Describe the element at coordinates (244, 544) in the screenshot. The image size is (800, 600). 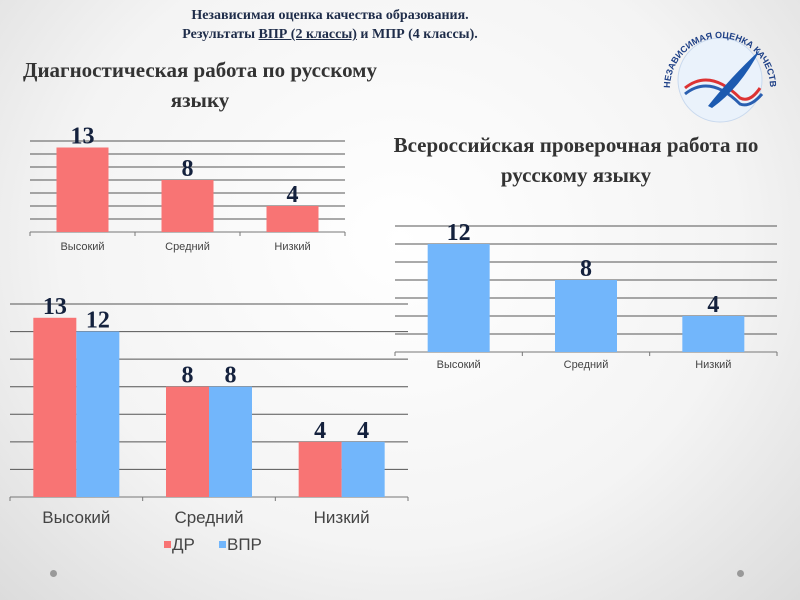
I see `legend-label: ВПР` at that location.